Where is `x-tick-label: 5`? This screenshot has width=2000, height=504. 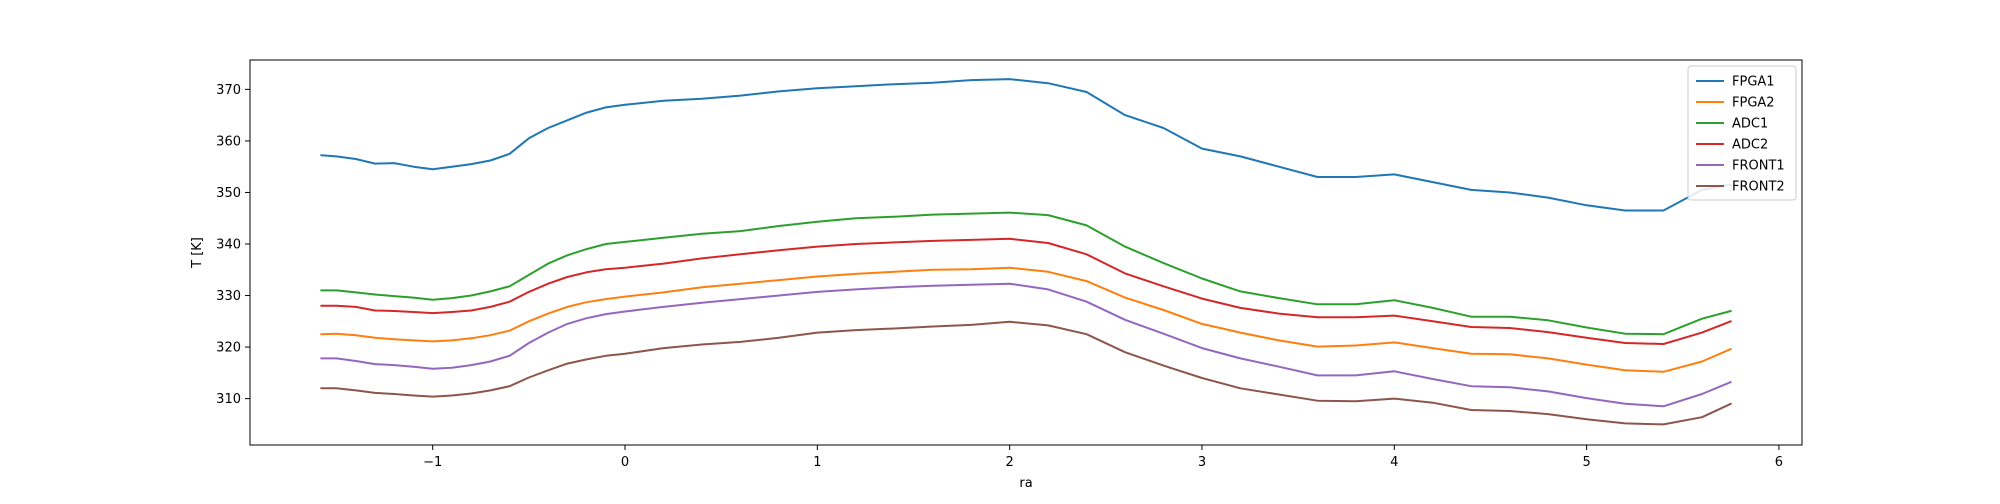
x-tick-label: 5 is located at coordinates (1586, 462).